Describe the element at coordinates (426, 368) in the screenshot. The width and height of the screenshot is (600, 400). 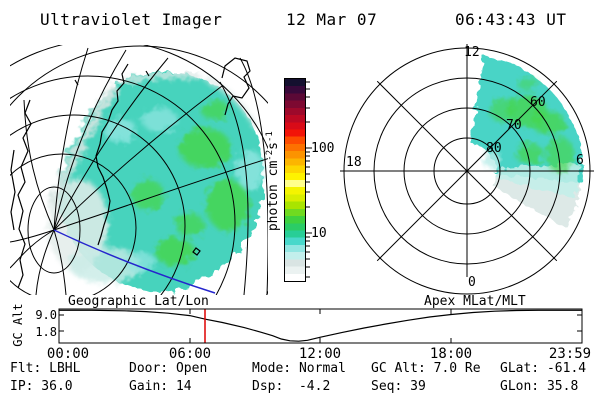
I see `status-gcalt: GC Alt: 7.0 Re` at that location.